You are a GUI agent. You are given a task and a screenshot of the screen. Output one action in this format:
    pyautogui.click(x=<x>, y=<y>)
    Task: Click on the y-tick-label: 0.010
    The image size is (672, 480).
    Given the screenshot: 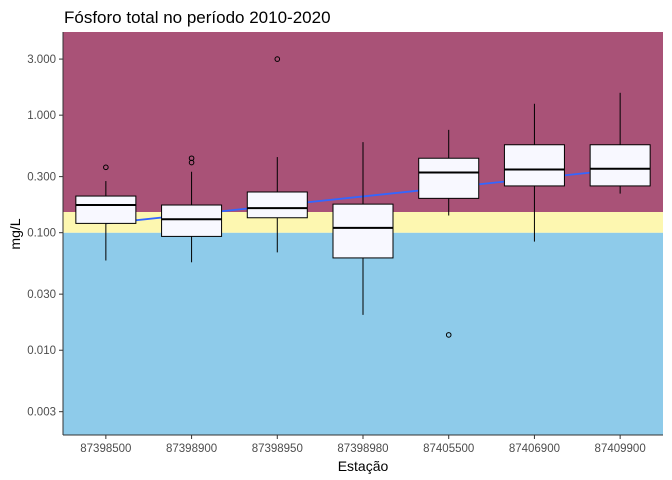 What is the action you would take?
    pyautogui.click(x=41, y=351)
    